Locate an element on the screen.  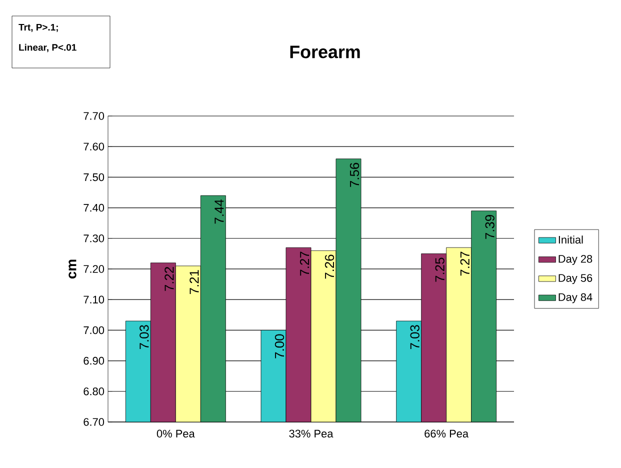
x-tick-label: 33% Pea is located at coordinates (311, 434).